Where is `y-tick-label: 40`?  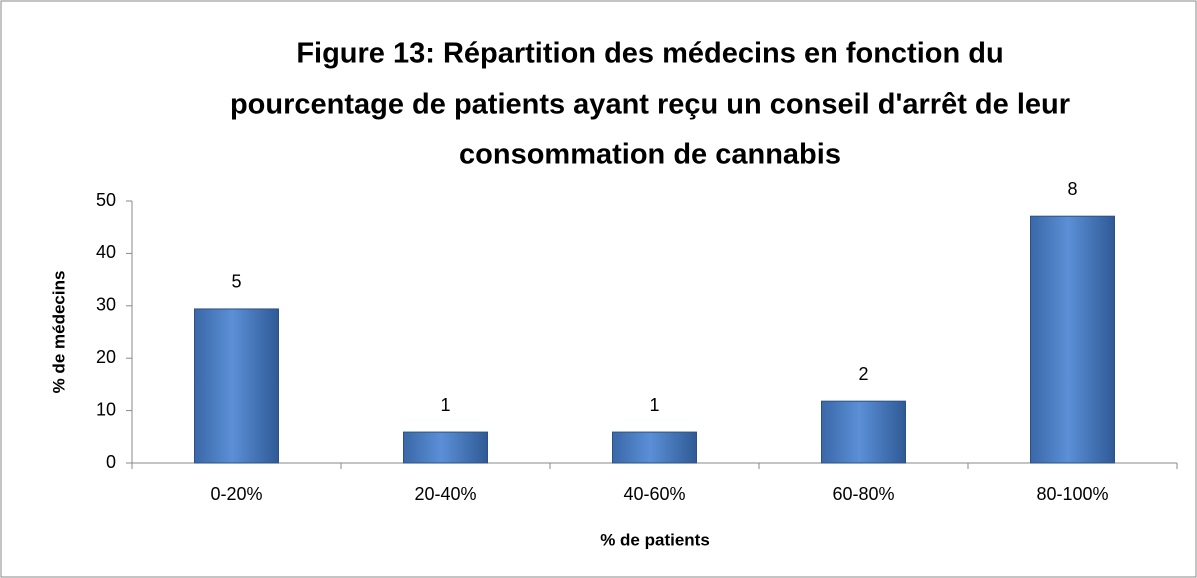 y-tick-label: 40 is located at coordinates (106, 252).